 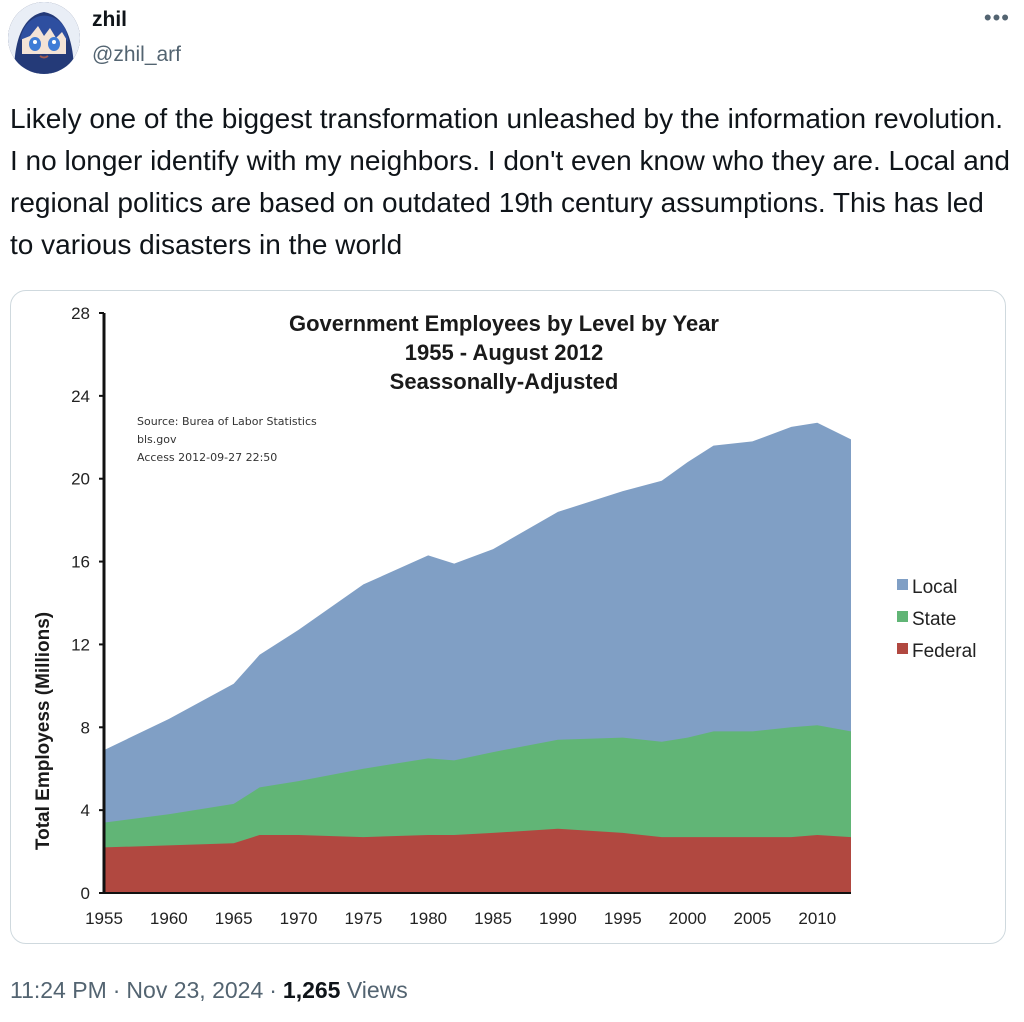 I want to click on chart-source-line-2: bls.gov, so click(x=157, y=439).